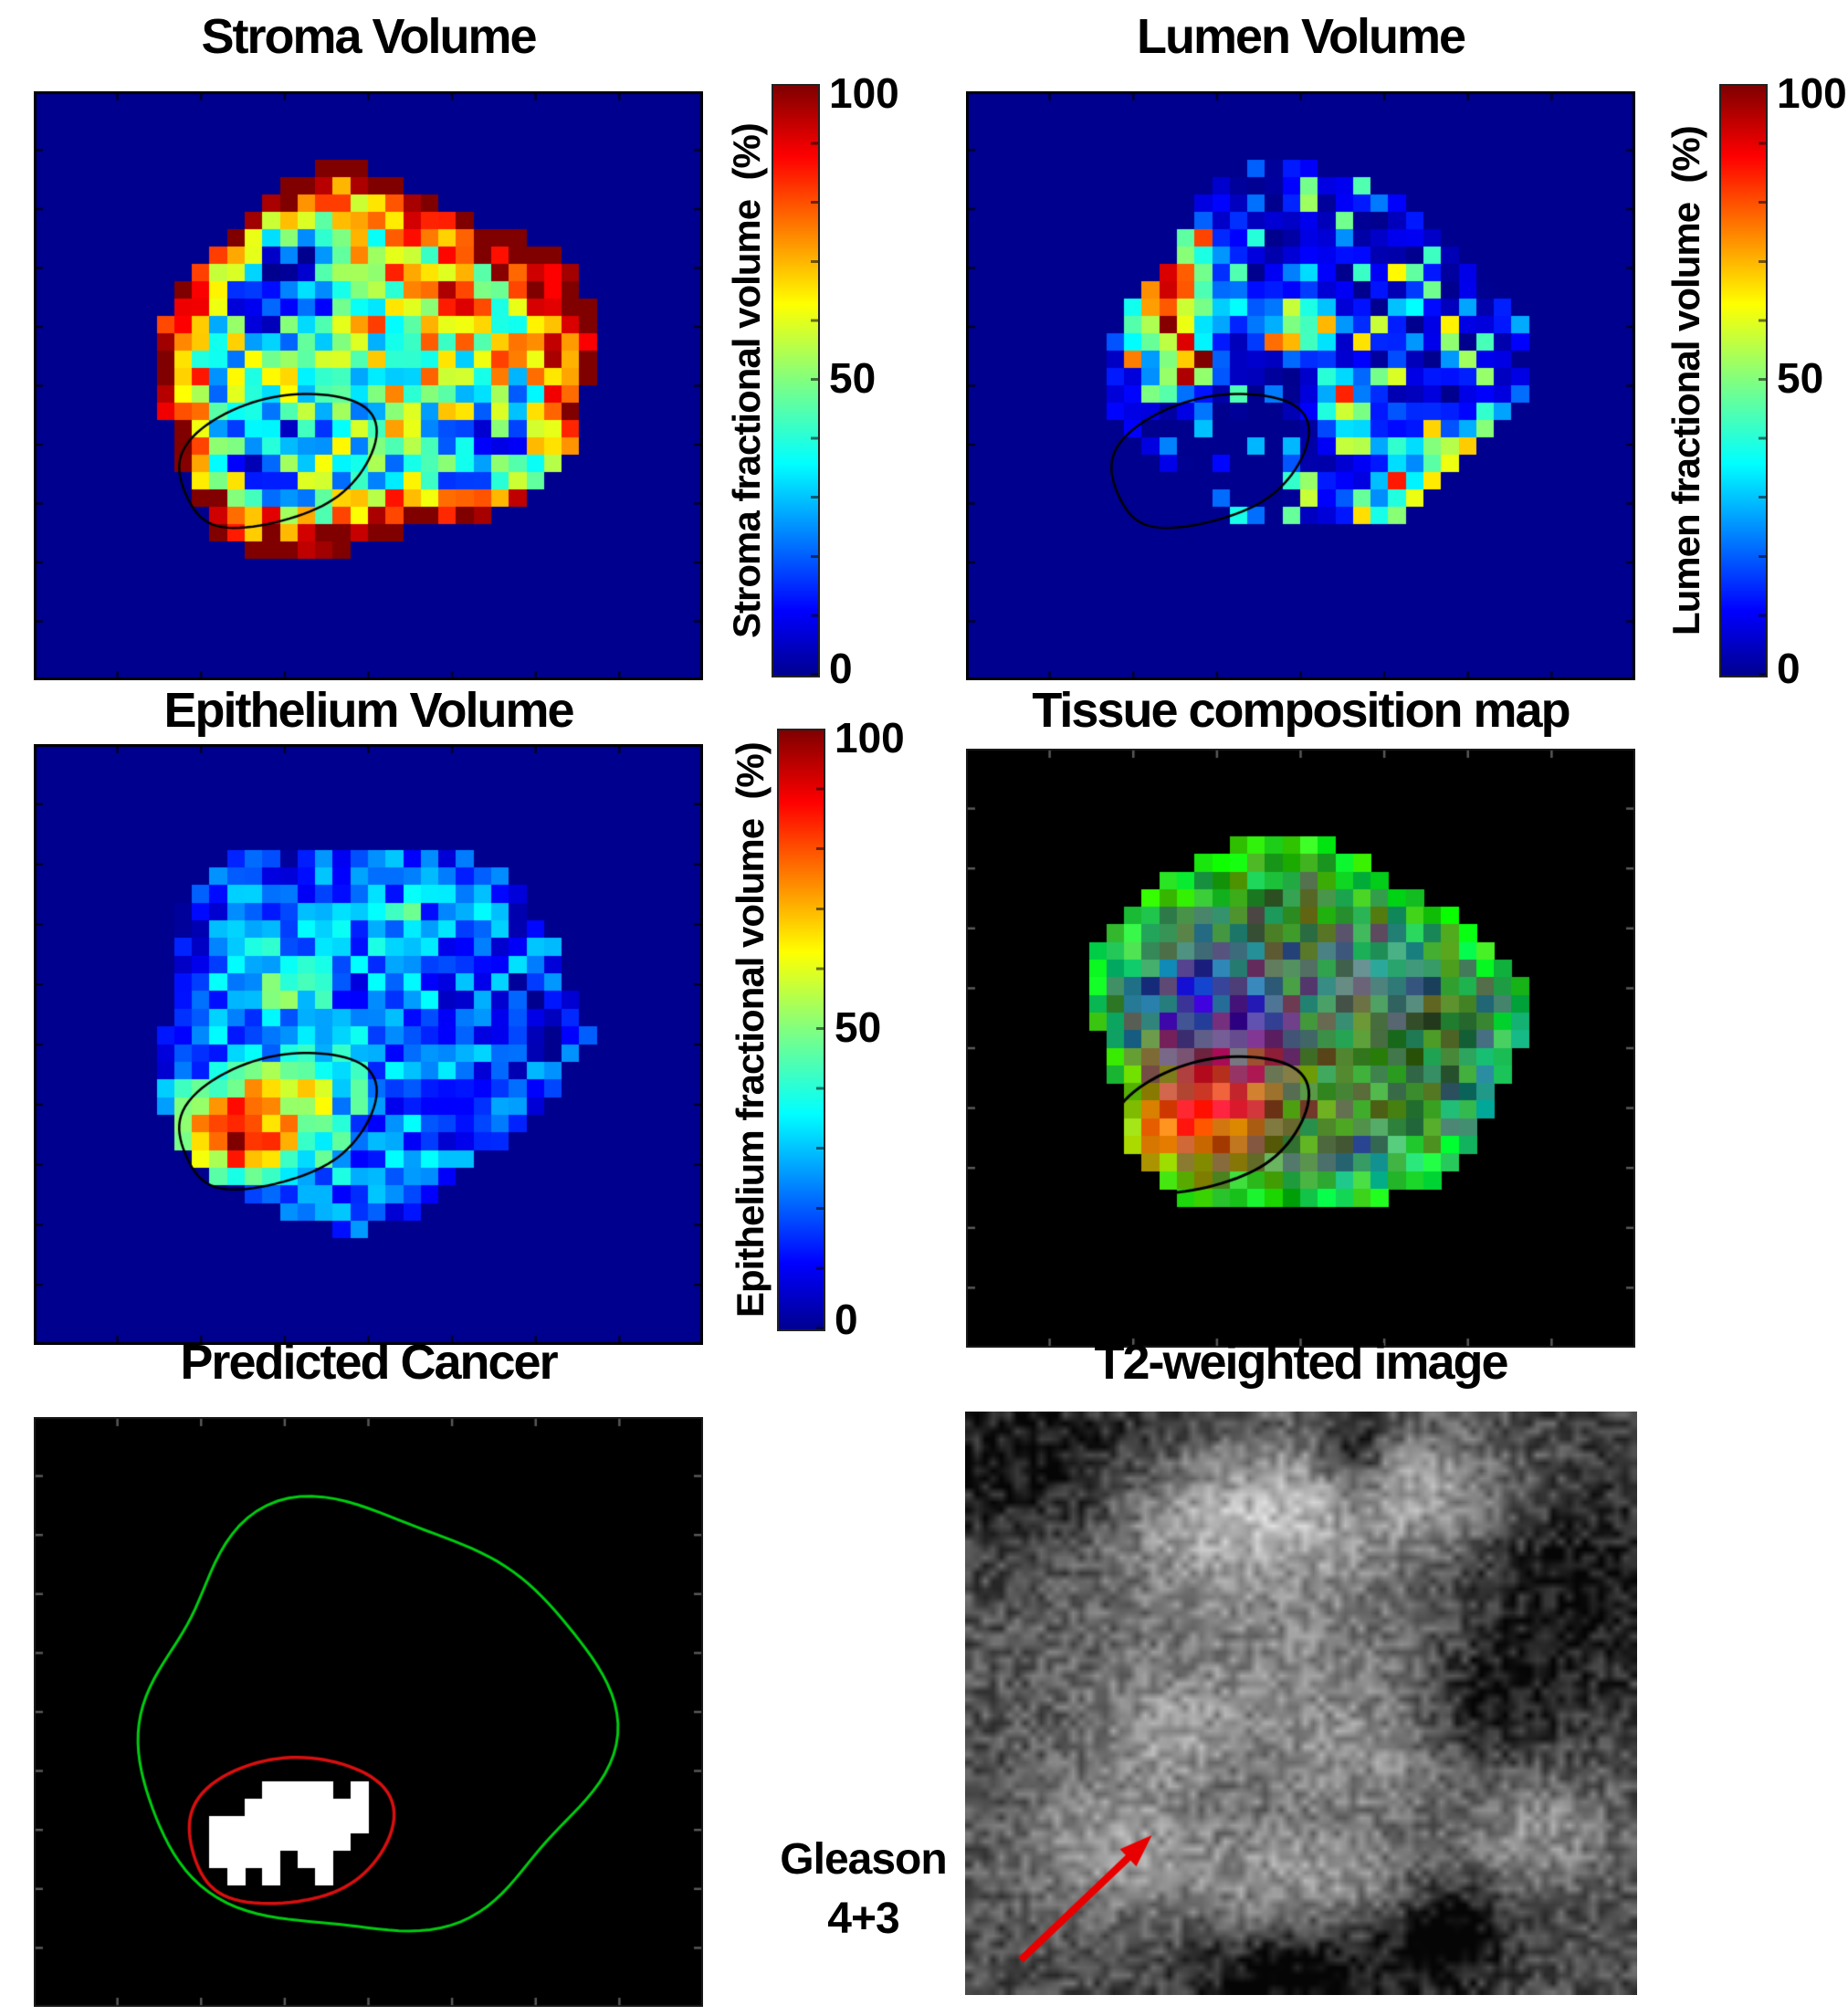 The image size is (1848, 2016). What do you see at coordinates (1301, 1703) in the screenshot?
I see `t2-weighted-image` at bounding box center [1301, 1703].